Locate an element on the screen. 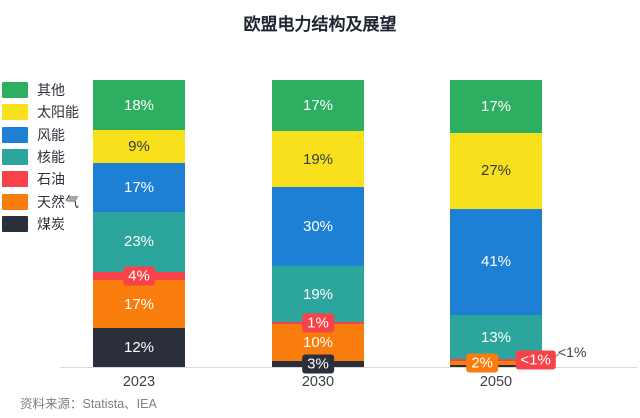  legend-item: 天然气 is located at coordinates (40, 201).